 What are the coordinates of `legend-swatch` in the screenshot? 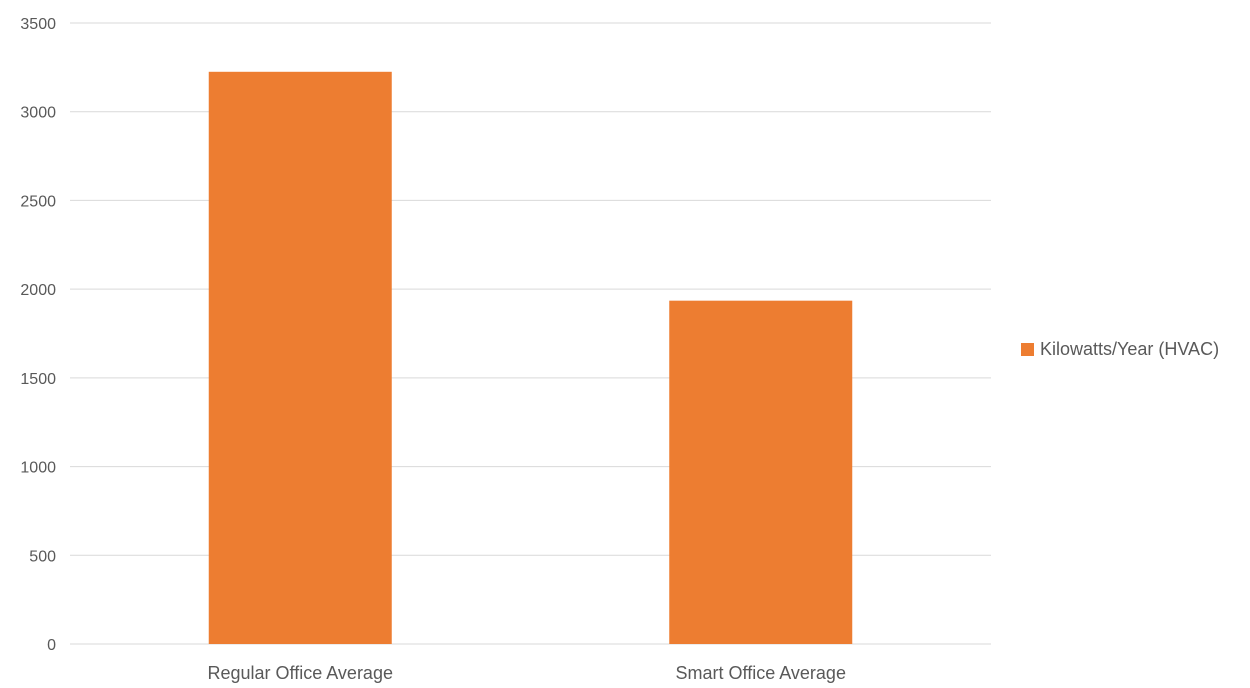 It's located at (1027, 349).